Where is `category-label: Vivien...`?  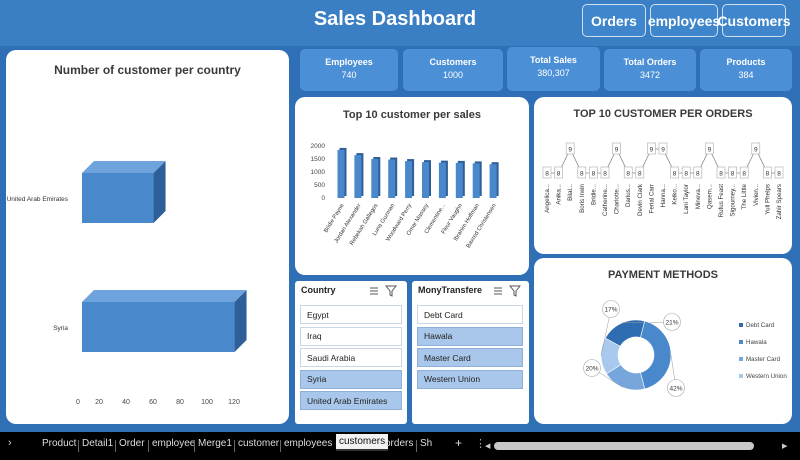 category-label: Vivien... is located at coordinates (756, 195).